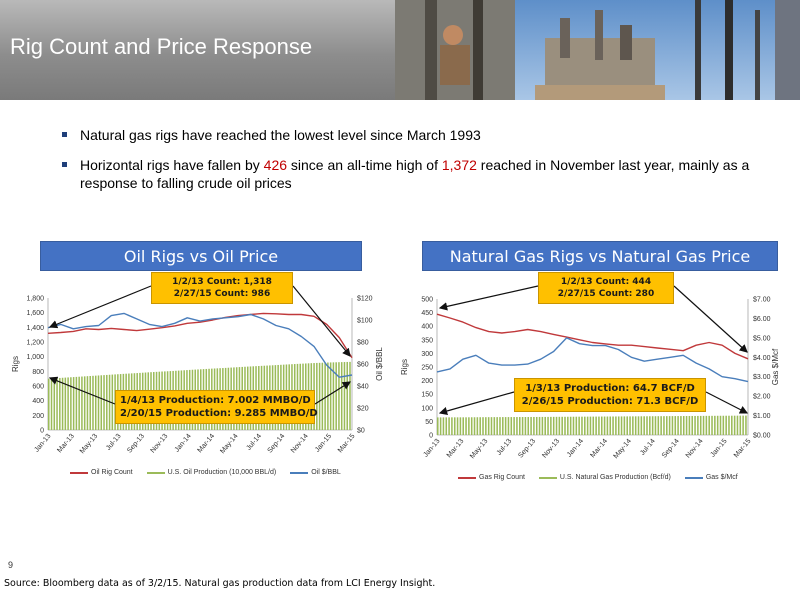  What do you see at coordinates (363, 387) in the screenshot?
I see `oil-y2-tick-label: $40` at bounding box center [363, 387].